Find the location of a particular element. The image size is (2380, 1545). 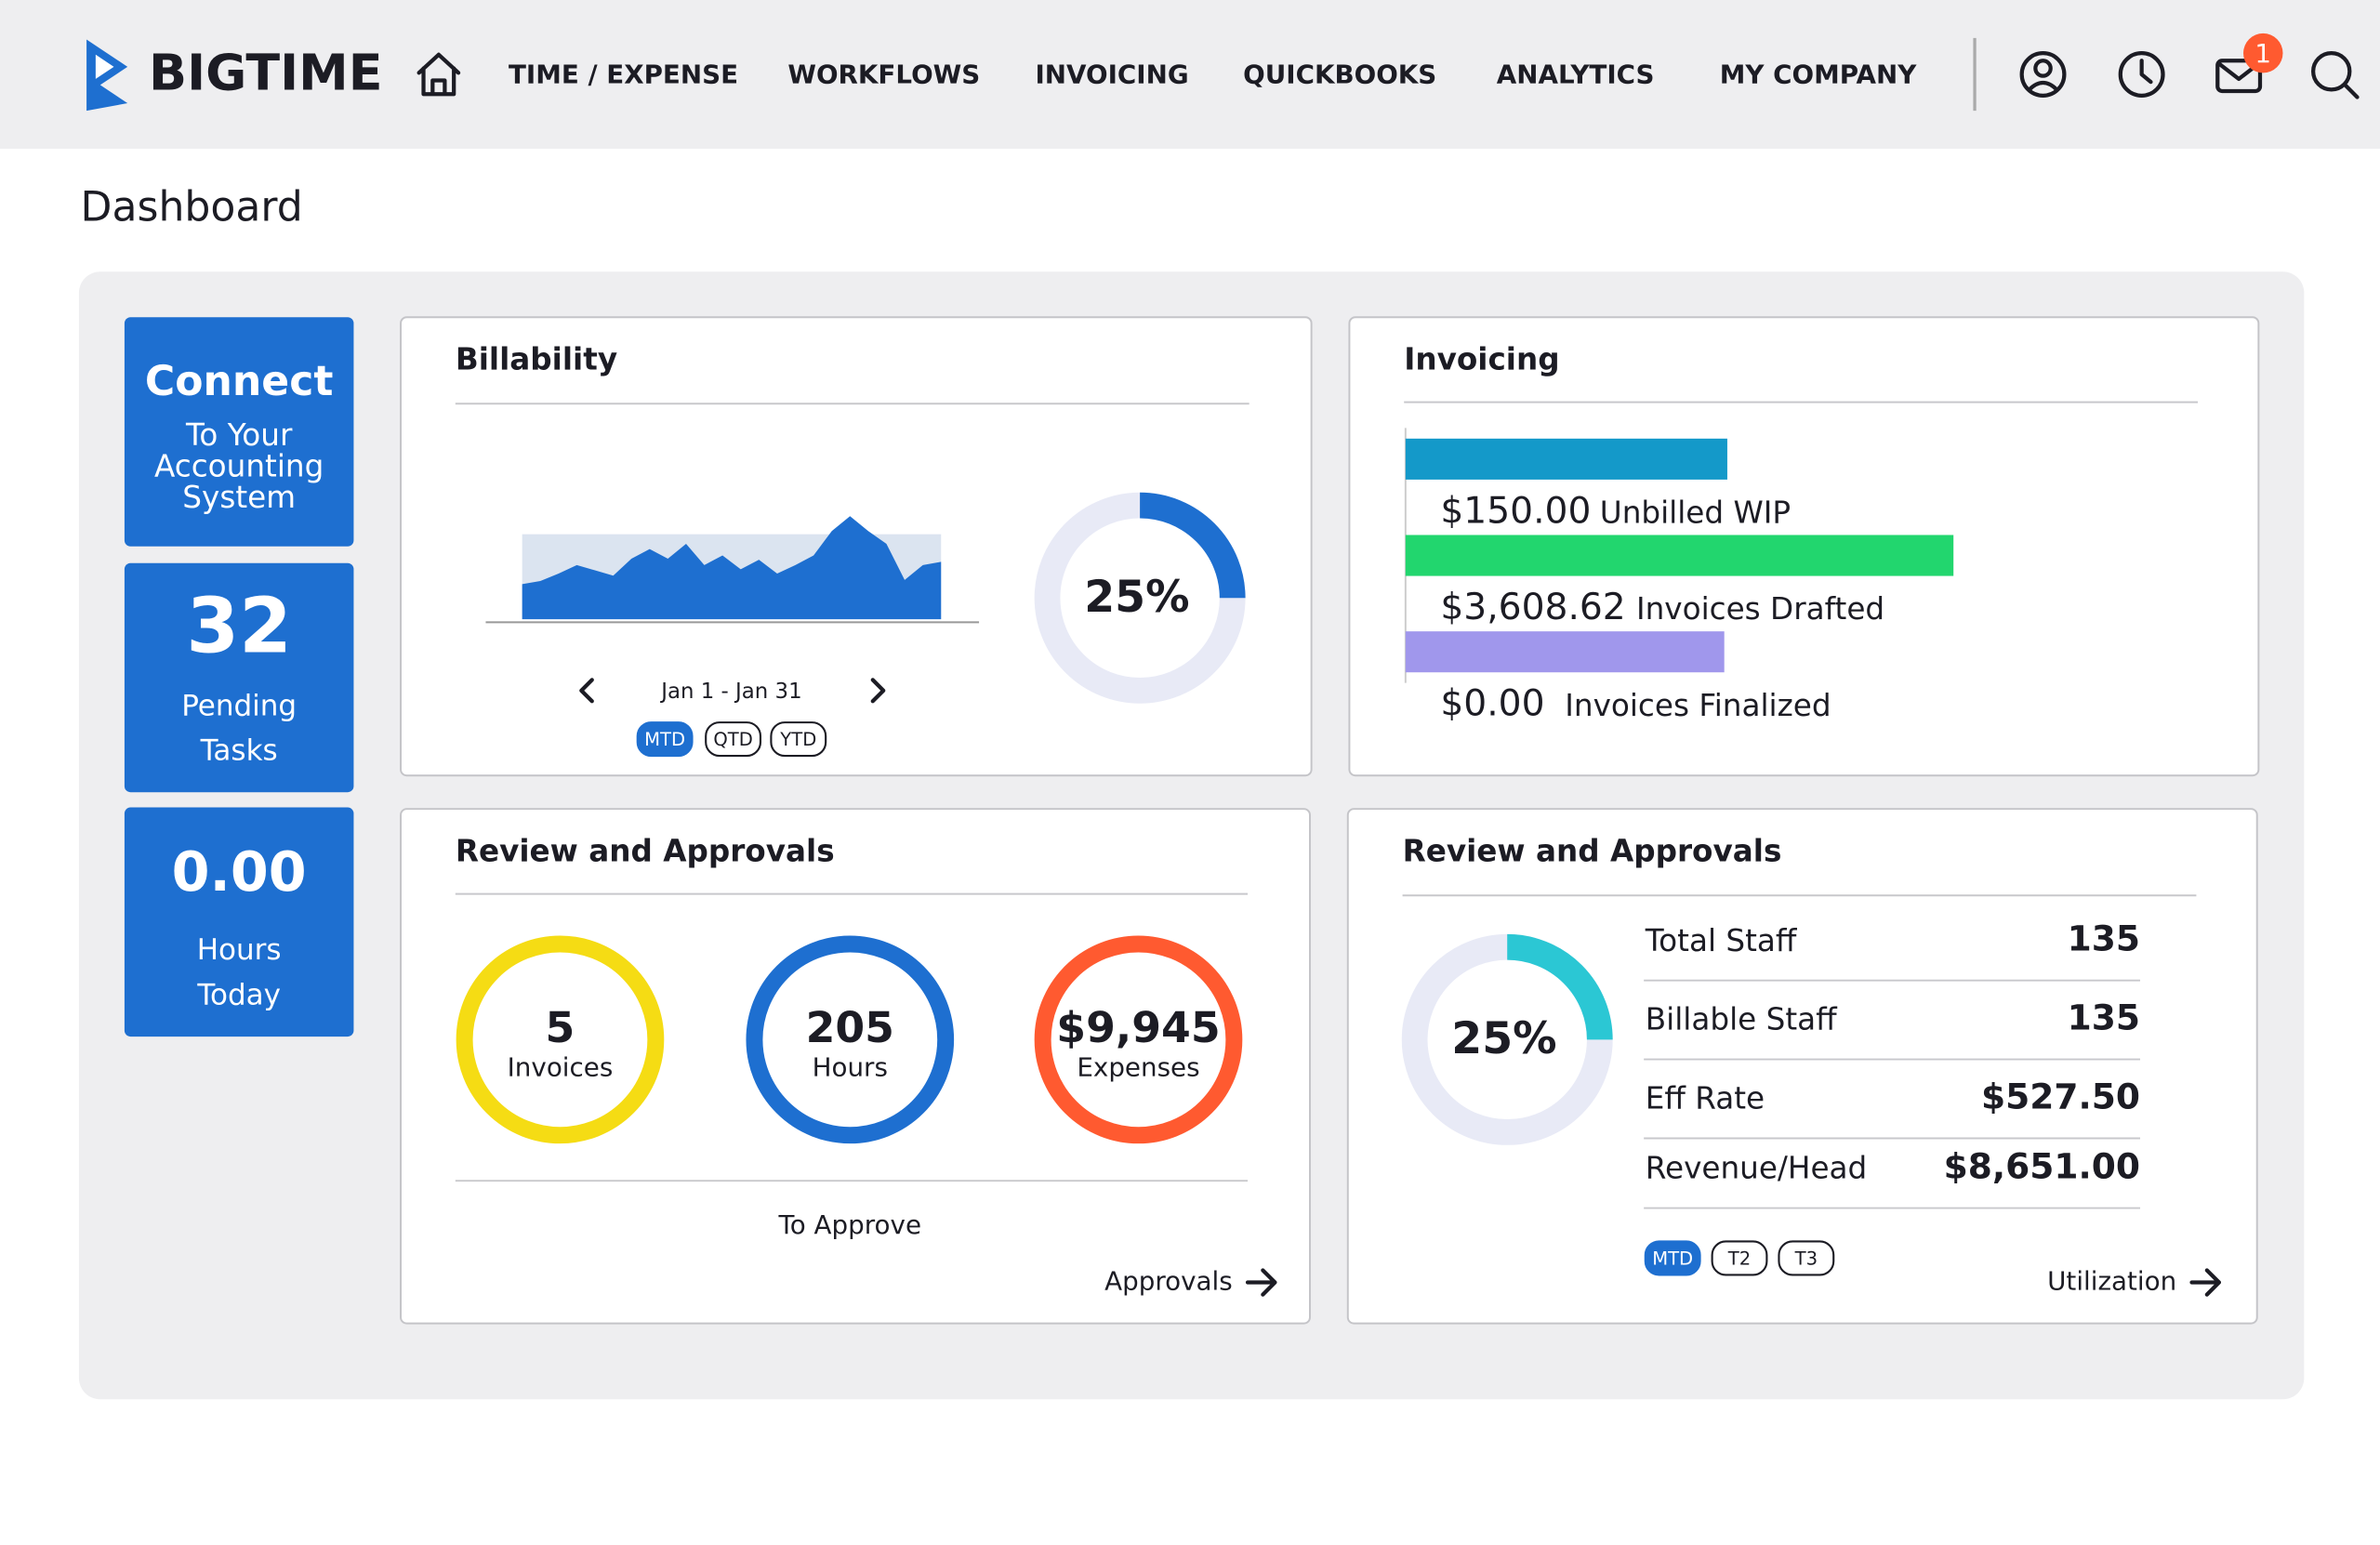

card-title: Billability is located at coordinates (536, 359).